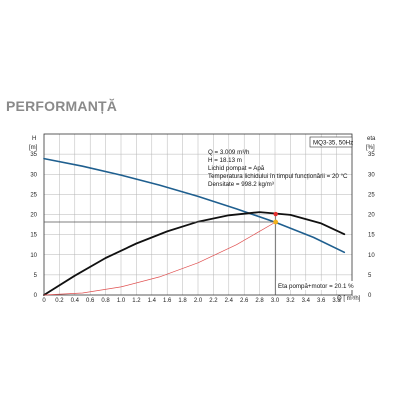 Image resolution: width=400 pixels, height=400 pixels. Describe the element at coordinates (33, 236) in the screenshot. I see `y-left-tick-label: 15` at that location.